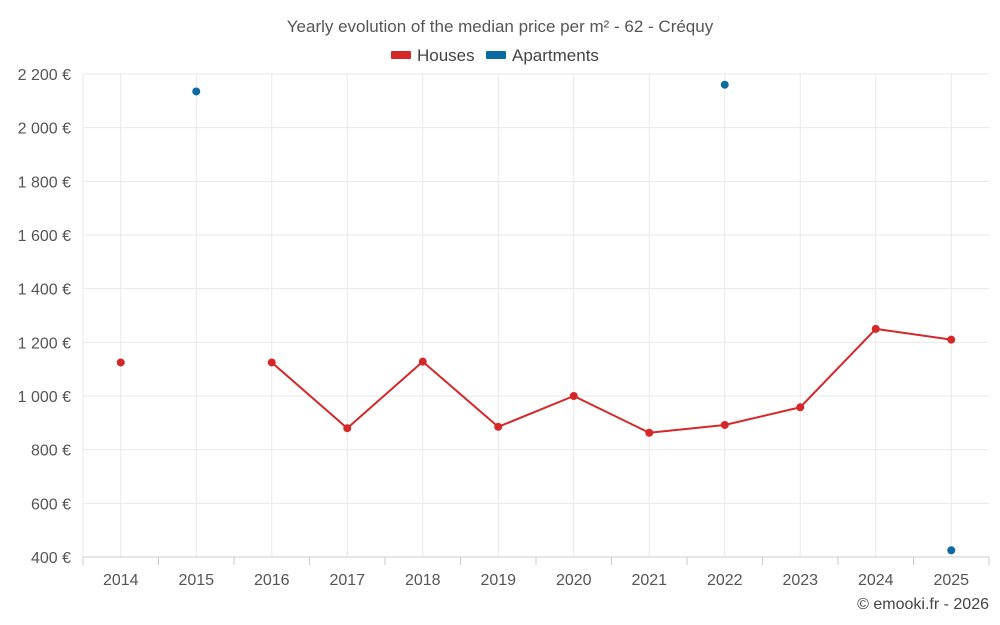 This screenshot has height=625, width=1000. Describe the element at coordinates (649, 580) in the screenshot. I see `x-tick-label: 2021` at that location.